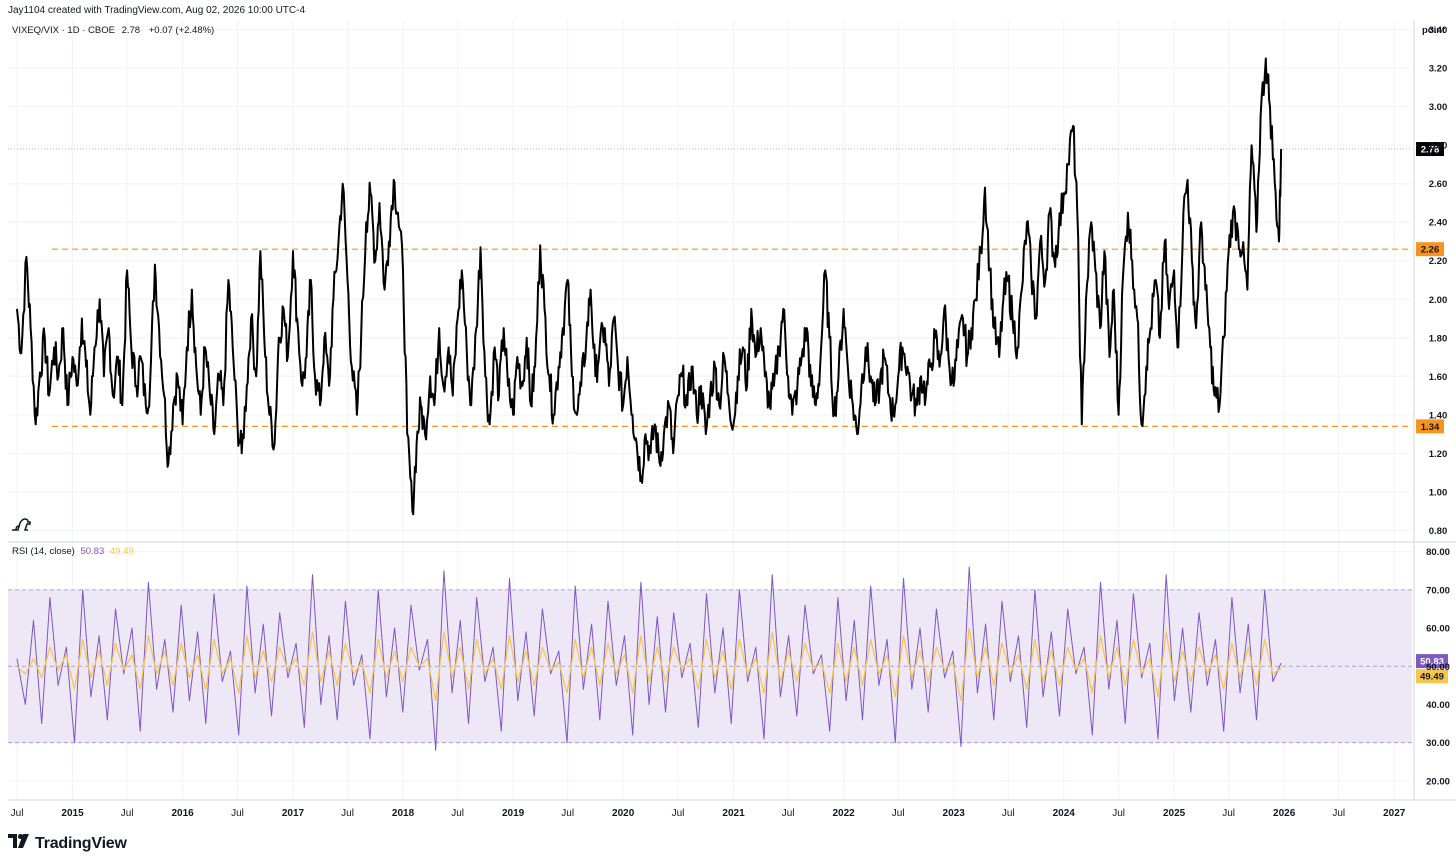  Describe the element at coordinates (92, 551) in the screenshot. I see `rsi-value: 50.83` at that location.